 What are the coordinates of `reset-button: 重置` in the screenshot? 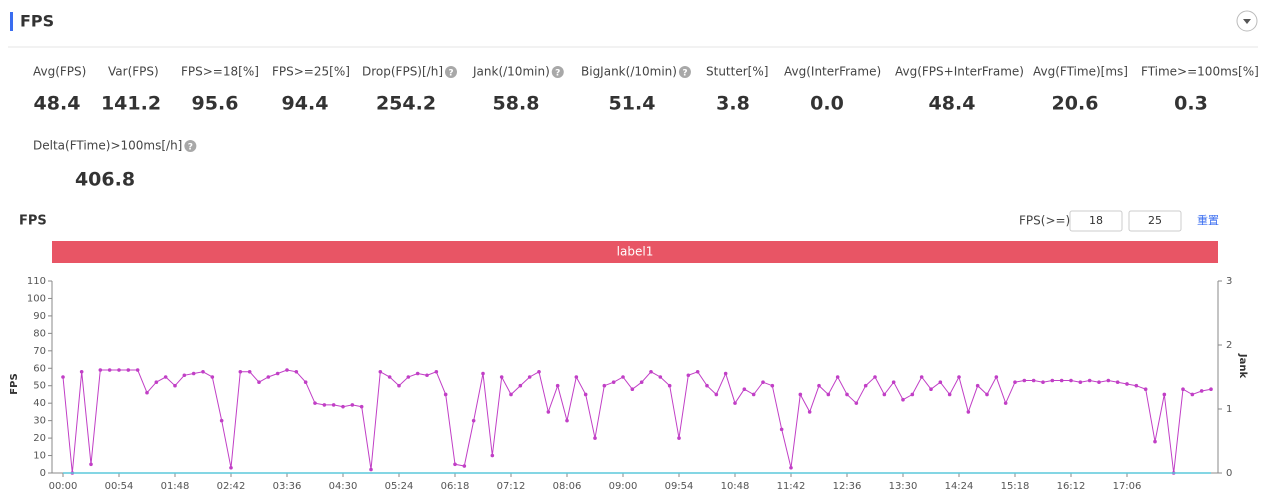 It's located at (1208, 220).